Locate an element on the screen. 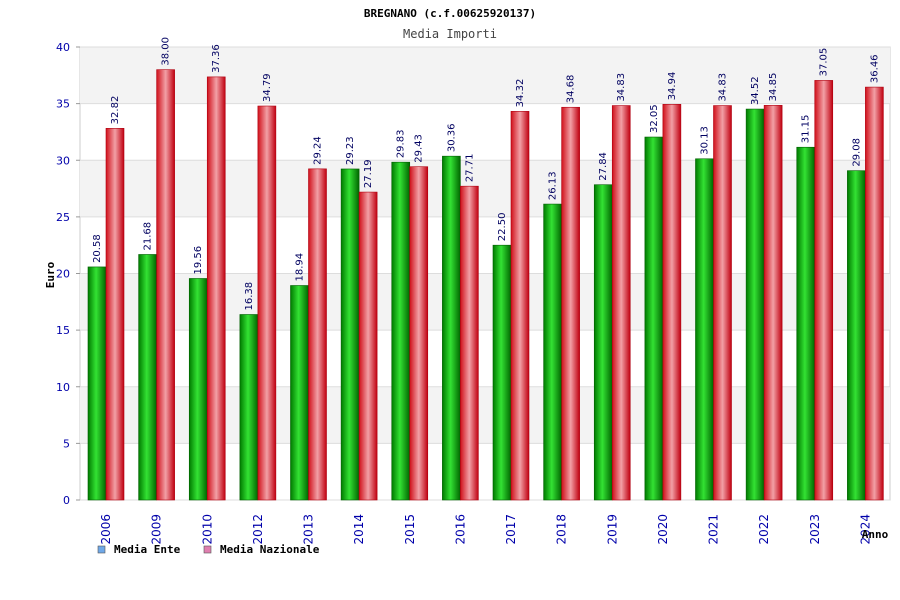  x-tick-label: 2006 is located at coordinates (106, 529).